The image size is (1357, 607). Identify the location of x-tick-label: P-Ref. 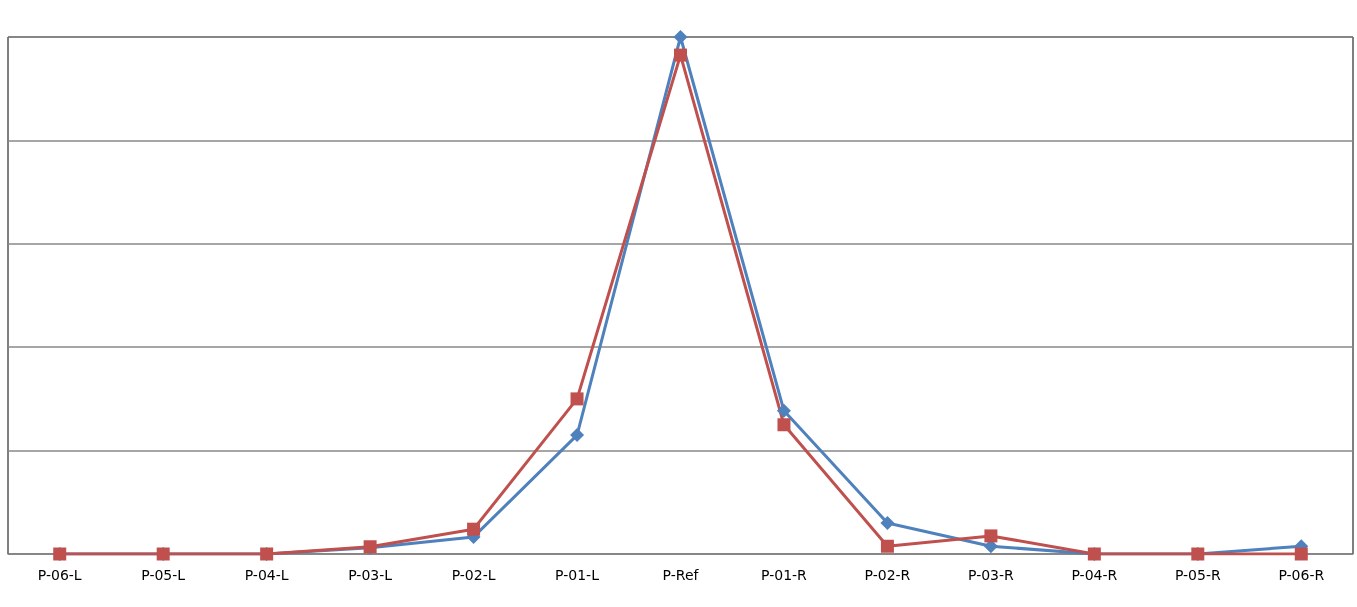
(681, 575).